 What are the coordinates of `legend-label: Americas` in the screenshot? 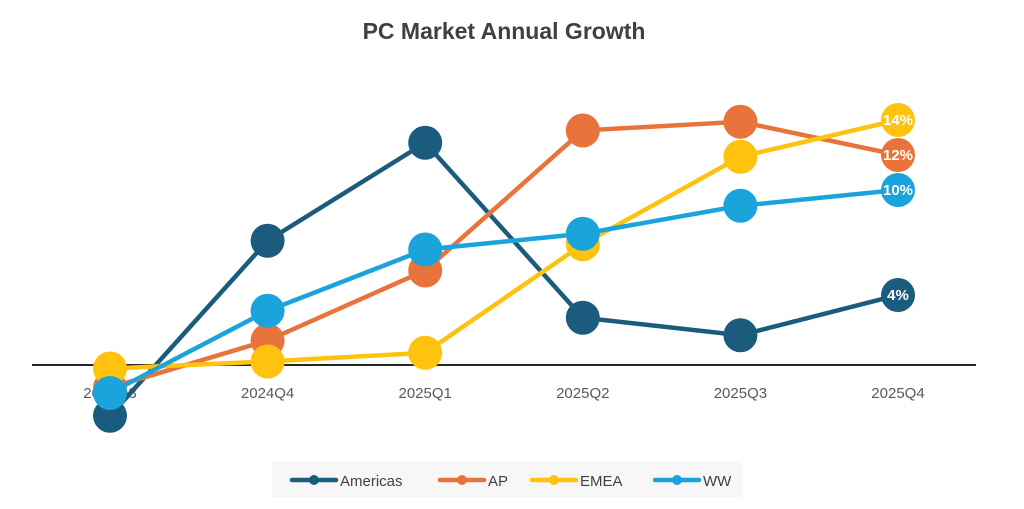 It's located at (371, 481).